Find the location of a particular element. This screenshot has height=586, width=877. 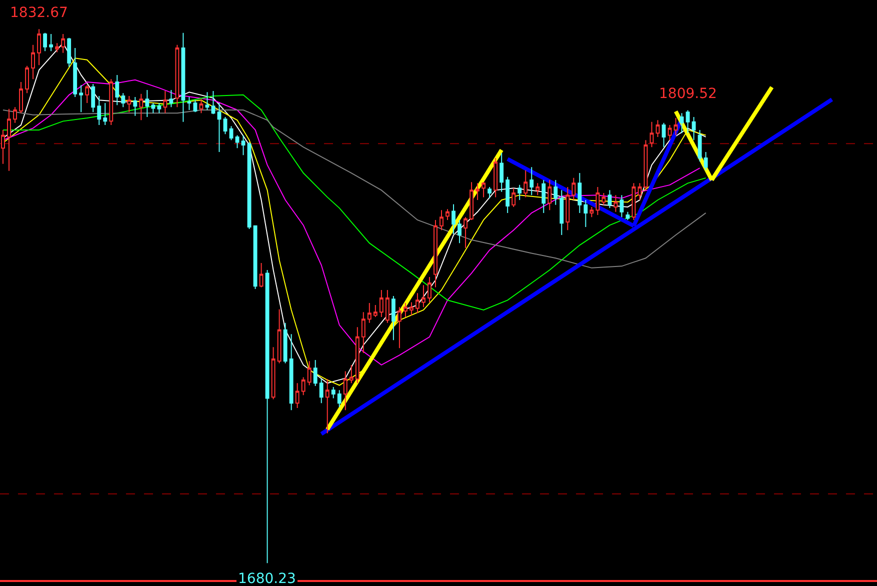

annotation: 1680.23 is located at coordinates (267, 578).